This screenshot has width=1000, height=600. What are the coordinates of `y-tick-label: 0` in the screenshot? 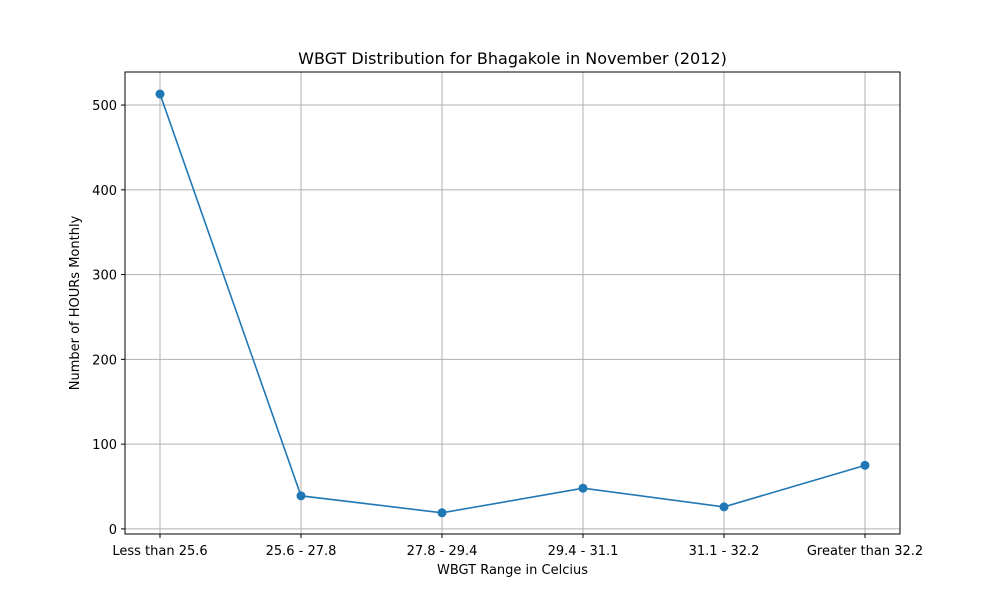 It's located at (113, 530).